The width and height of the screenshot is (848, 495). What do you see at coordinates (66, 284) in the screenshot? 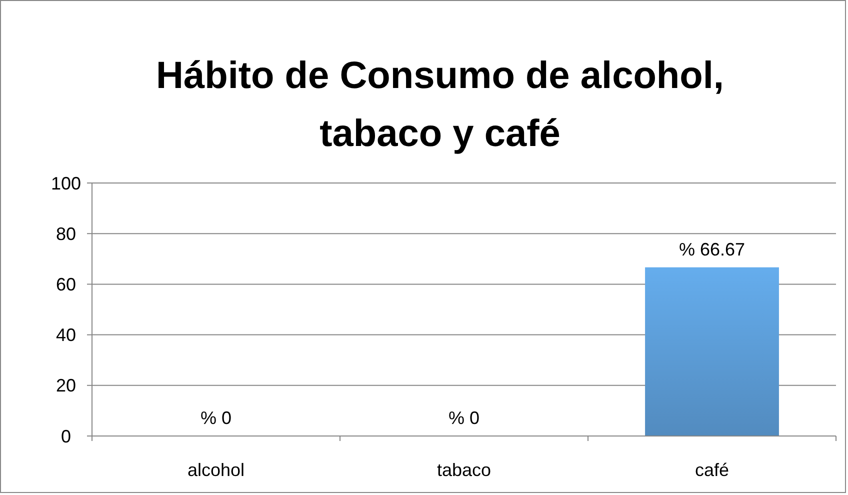
I see `y-tick-label: 60` at bounding box center [66, 284].